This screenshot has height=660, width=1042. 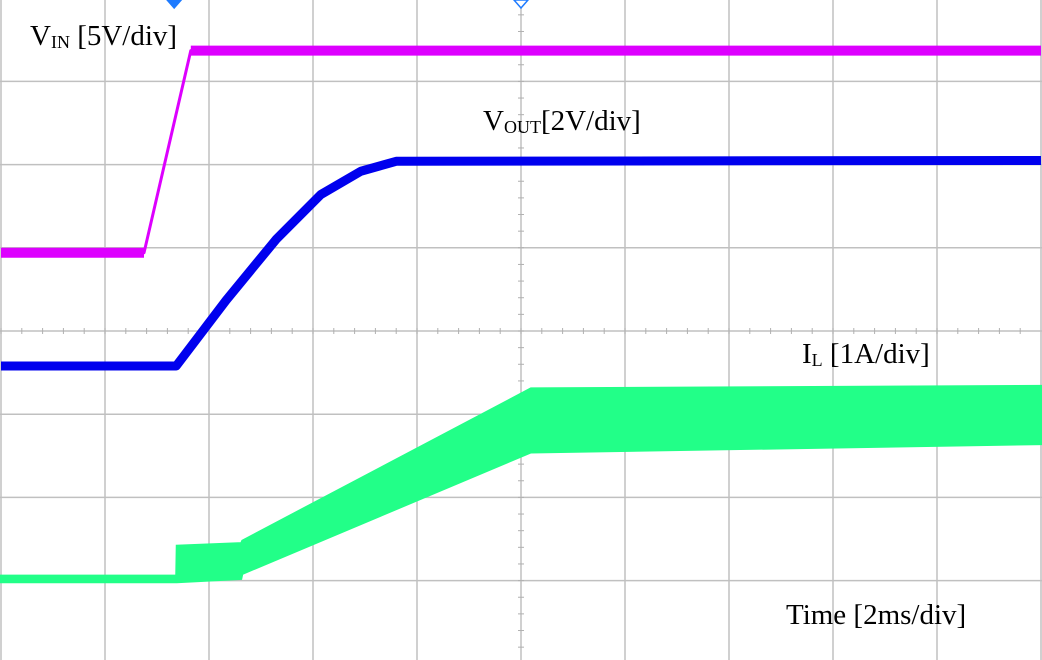 What do you see at coordinates (174, 5) in the screenshot?
I see `trigger-position-marker-icon` at bounding box center [174, 5].